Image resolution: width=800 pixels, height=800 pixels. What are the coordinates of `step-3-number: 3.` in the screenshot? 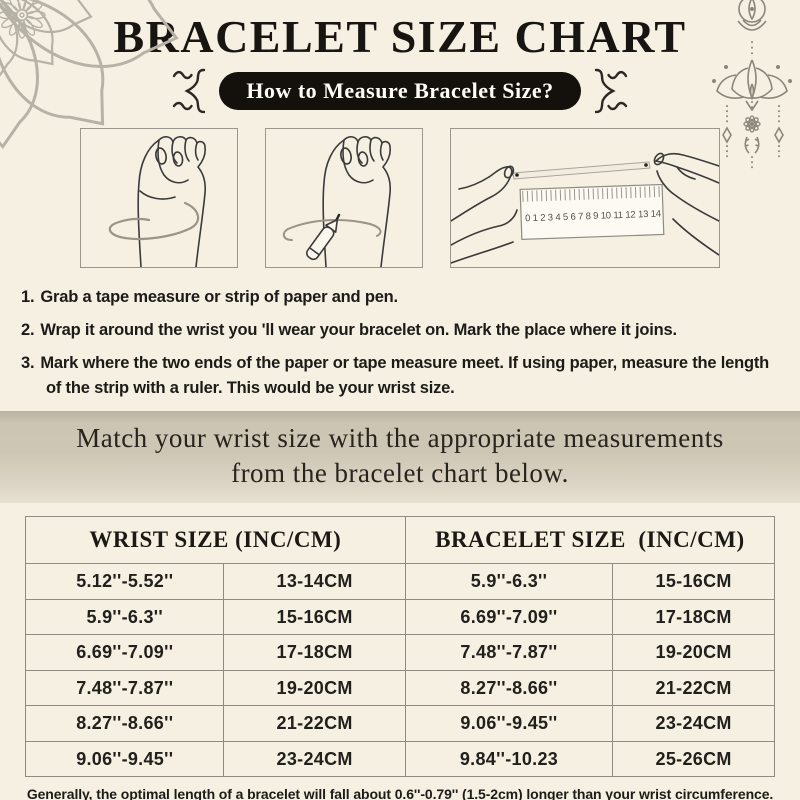 It's located at (28, 362).